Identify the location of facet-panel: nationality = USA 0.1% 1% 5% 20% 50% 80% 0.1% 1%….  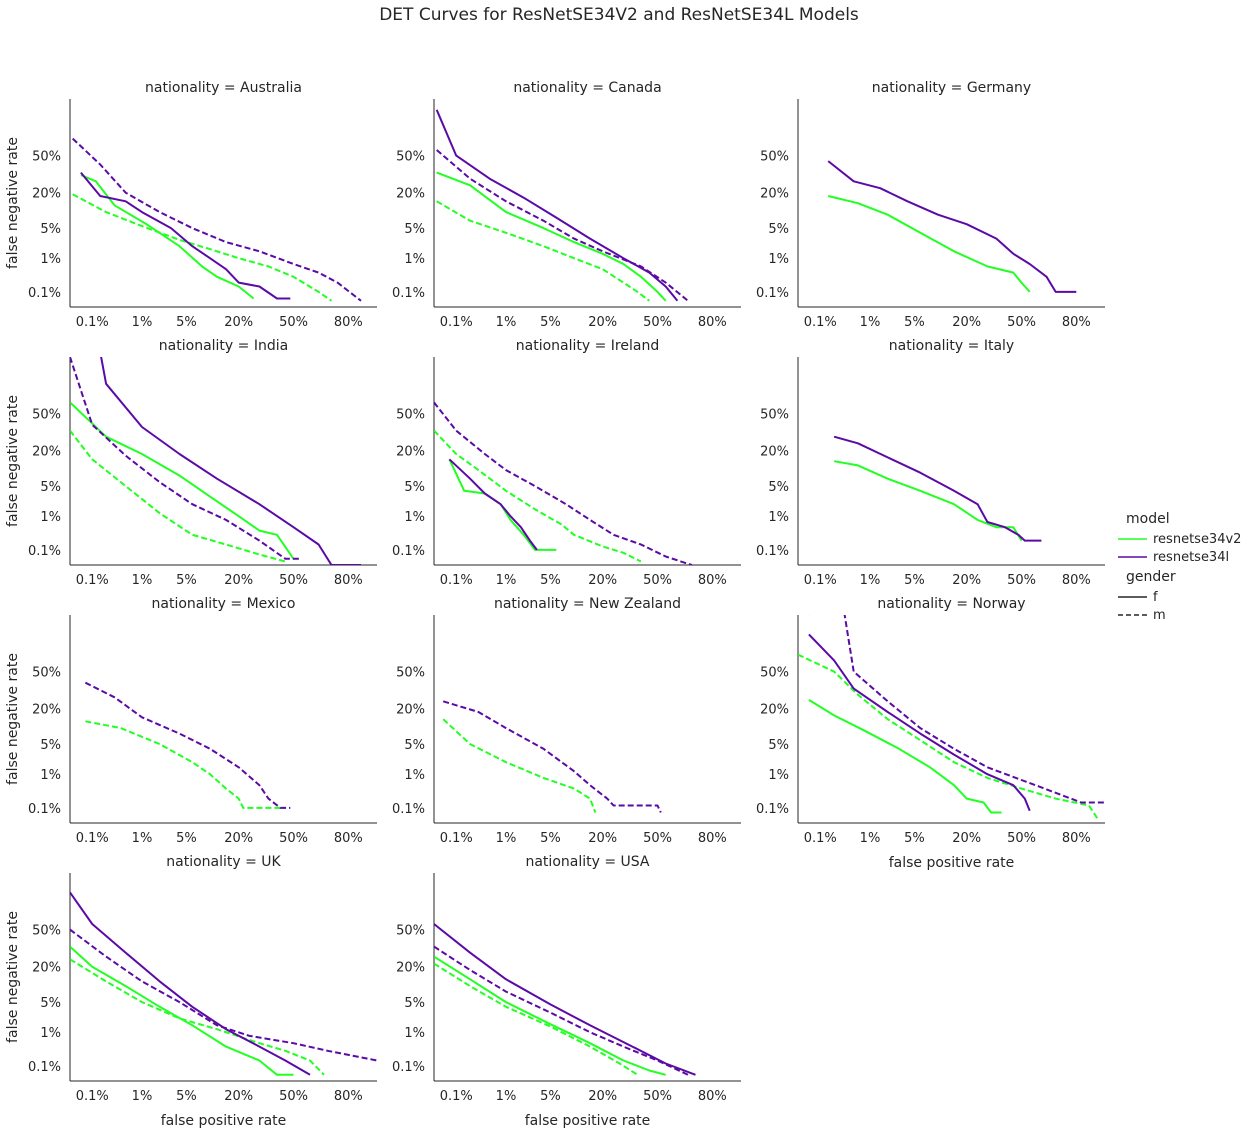
(566, 991).